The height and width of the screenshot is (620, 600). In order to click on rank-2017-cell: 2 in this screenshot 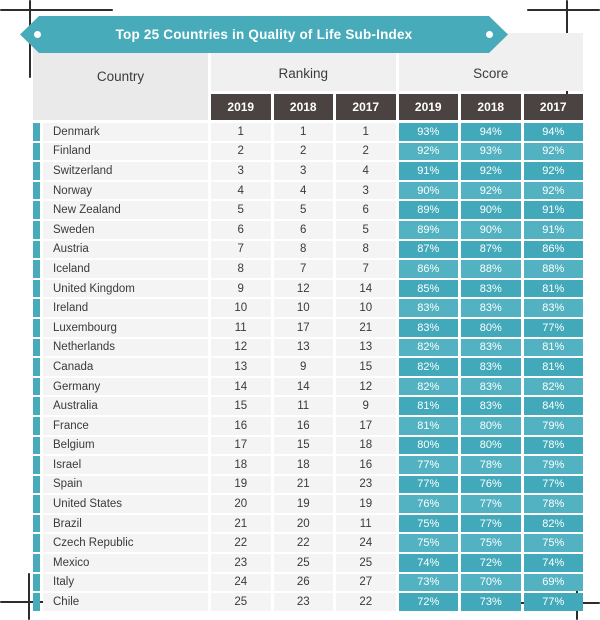, I will do `click(366, 151)`.